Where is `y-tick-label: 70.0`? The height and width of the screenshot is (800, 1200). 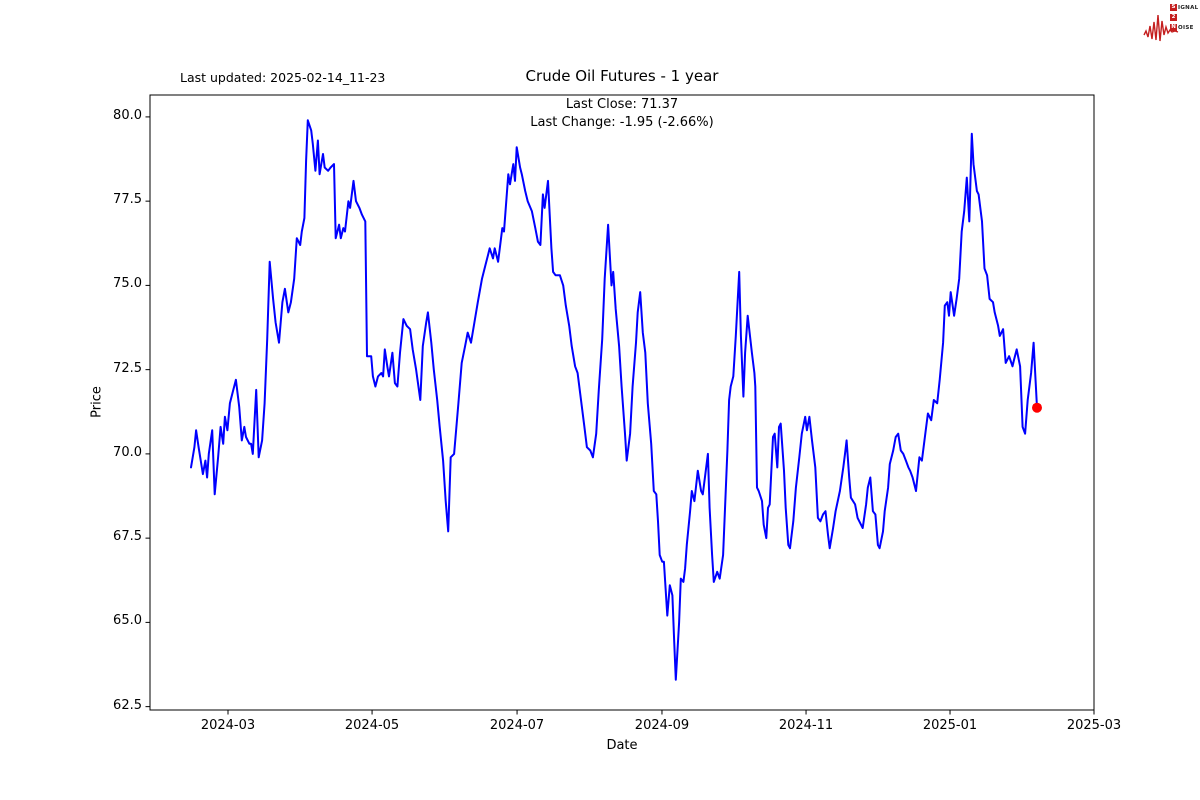 y-tick-label: 70.0 is located at coordinates (127, 452).